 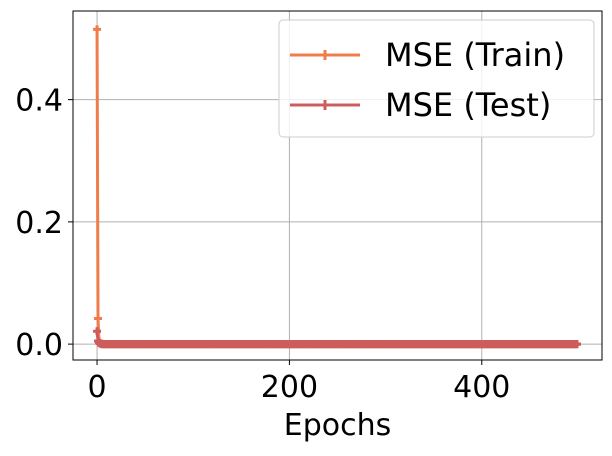 What do you see at coordinates (39, 101) in the screenshot?
I see `y-tick-label: 0.4` at bounding box center [39, 101].